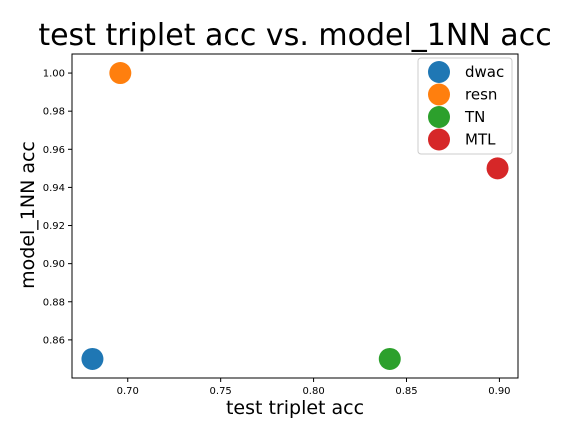  What do you see at coordinates (439, 72) in the screenshot?
I see `legend-marker-dwac` at bounding box center [439, 72].